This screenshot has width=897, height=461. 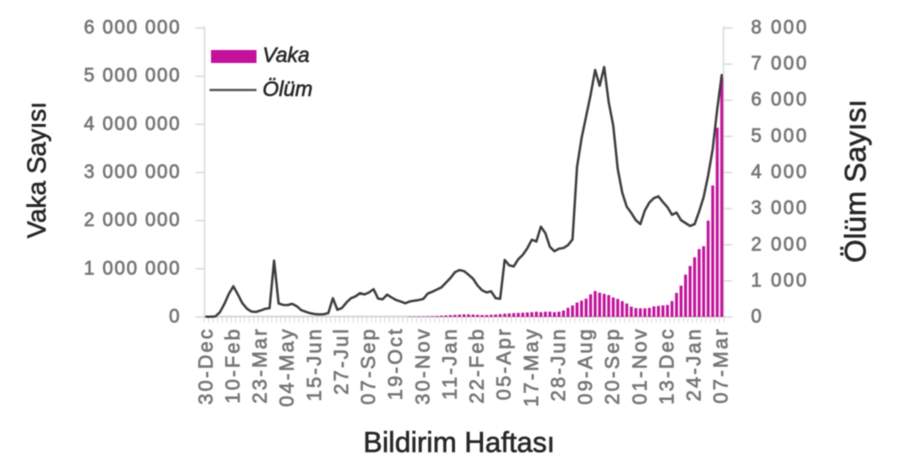 What do you see at coordinates (722, 365) in the screenshot?
I see `svg-text: 07-Mar` at bounding box center [722, 365].